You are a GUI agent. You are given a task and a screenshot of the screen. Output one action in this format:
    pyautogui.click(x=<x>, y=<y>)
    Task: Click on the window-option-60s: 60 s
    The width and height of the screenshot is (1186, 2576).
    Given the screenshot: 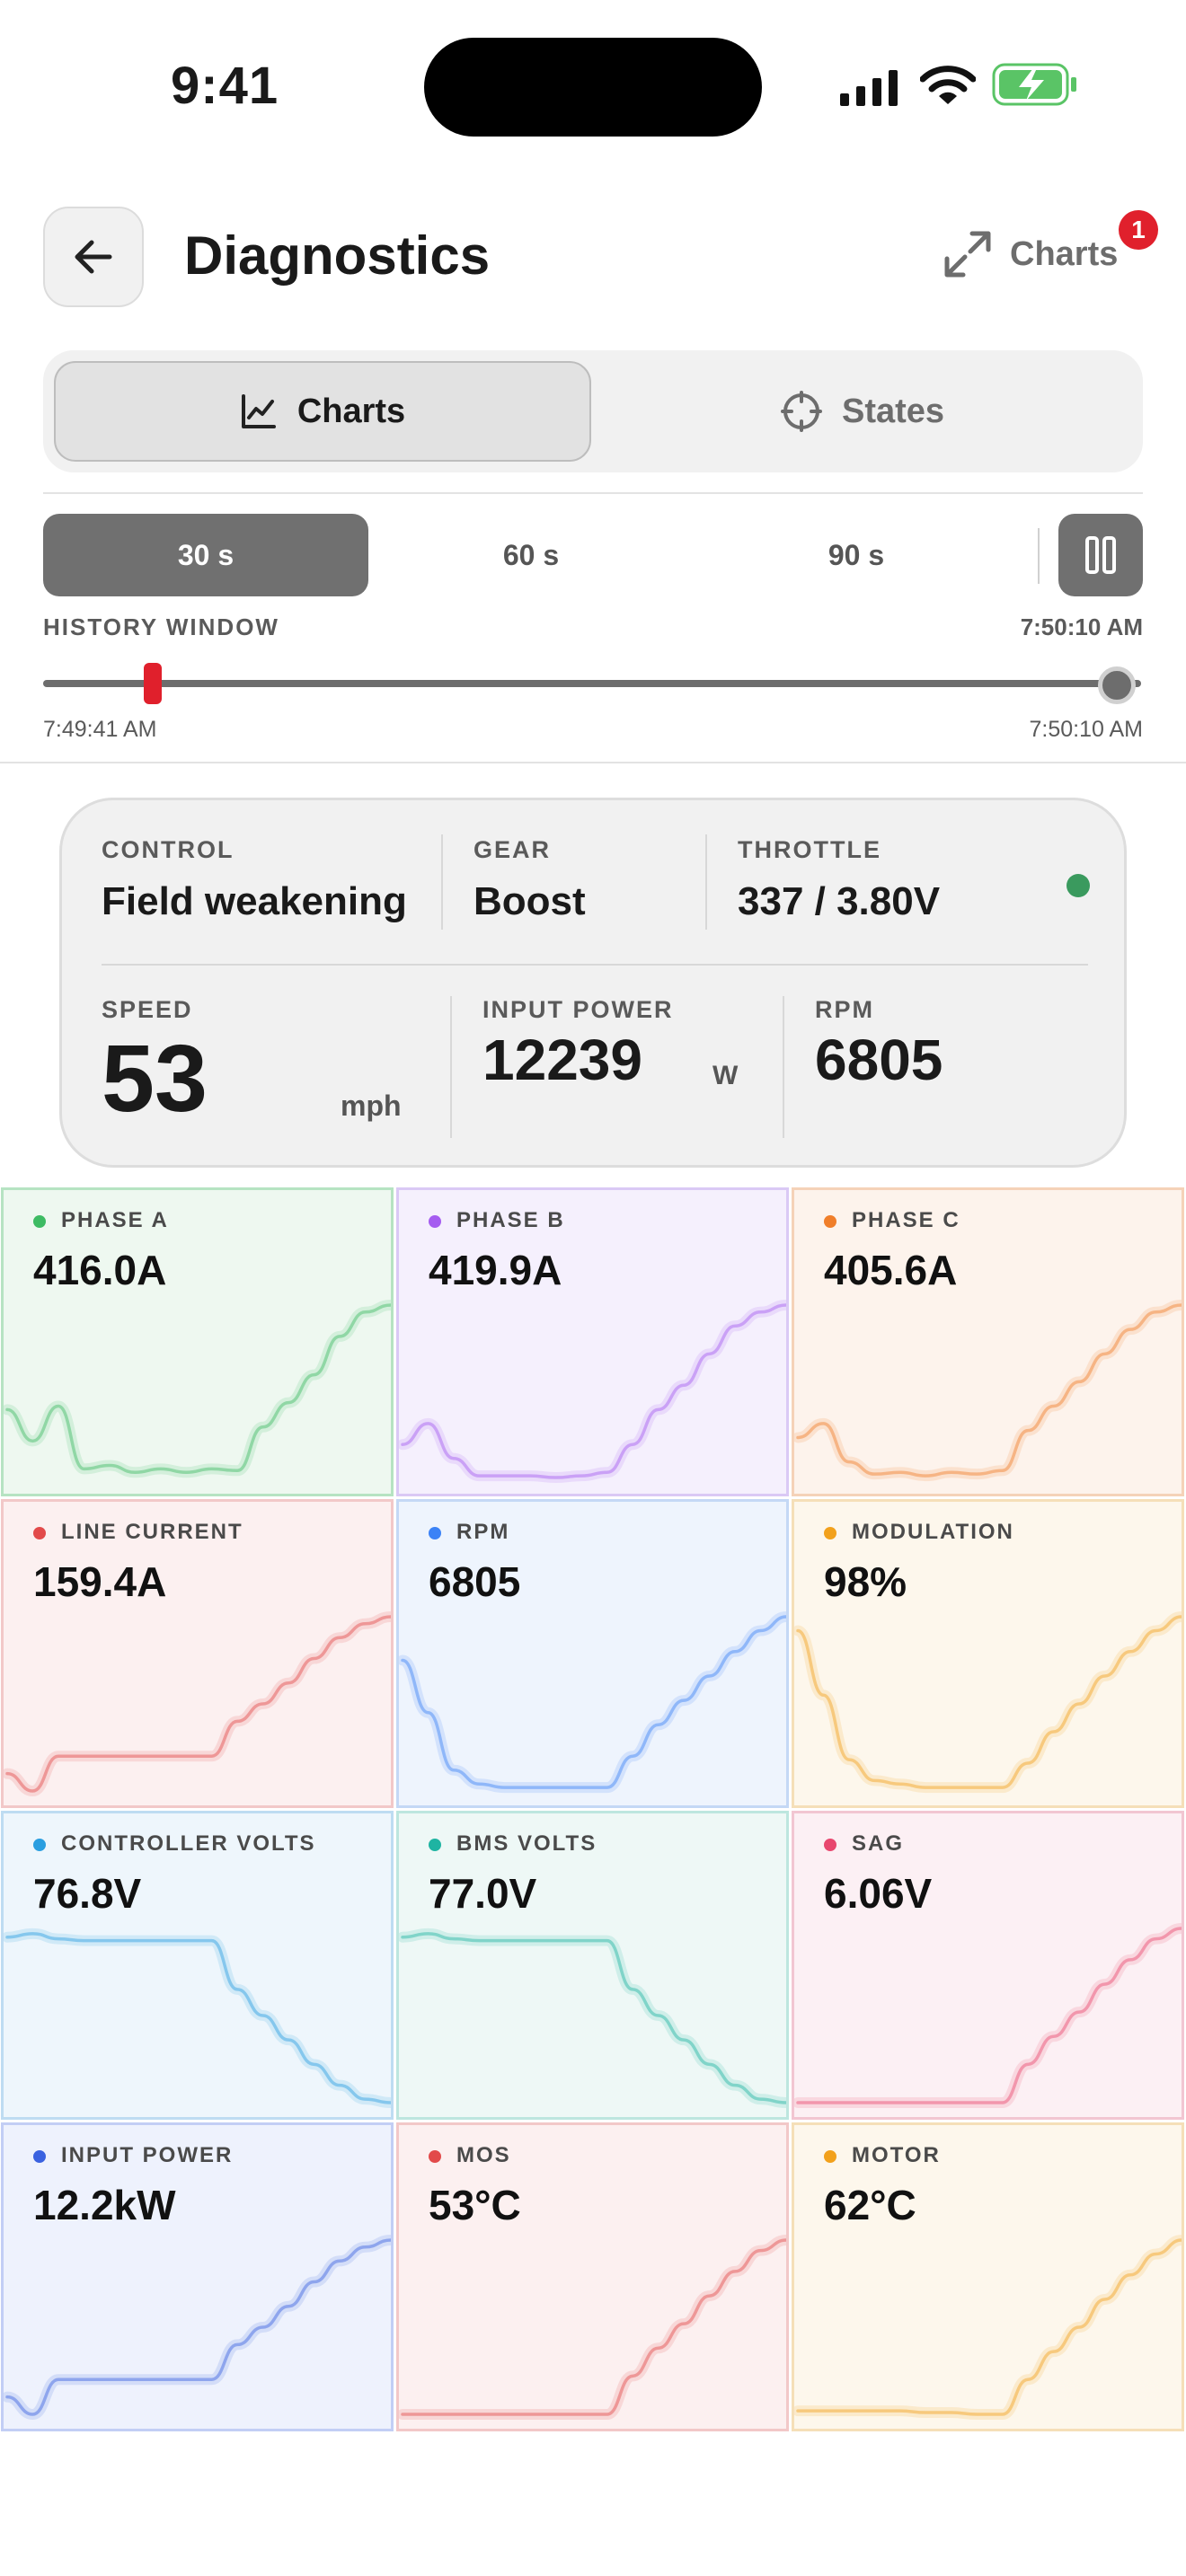 What is the action you would take?
    pyautogui.click(x=531, y=554)
    